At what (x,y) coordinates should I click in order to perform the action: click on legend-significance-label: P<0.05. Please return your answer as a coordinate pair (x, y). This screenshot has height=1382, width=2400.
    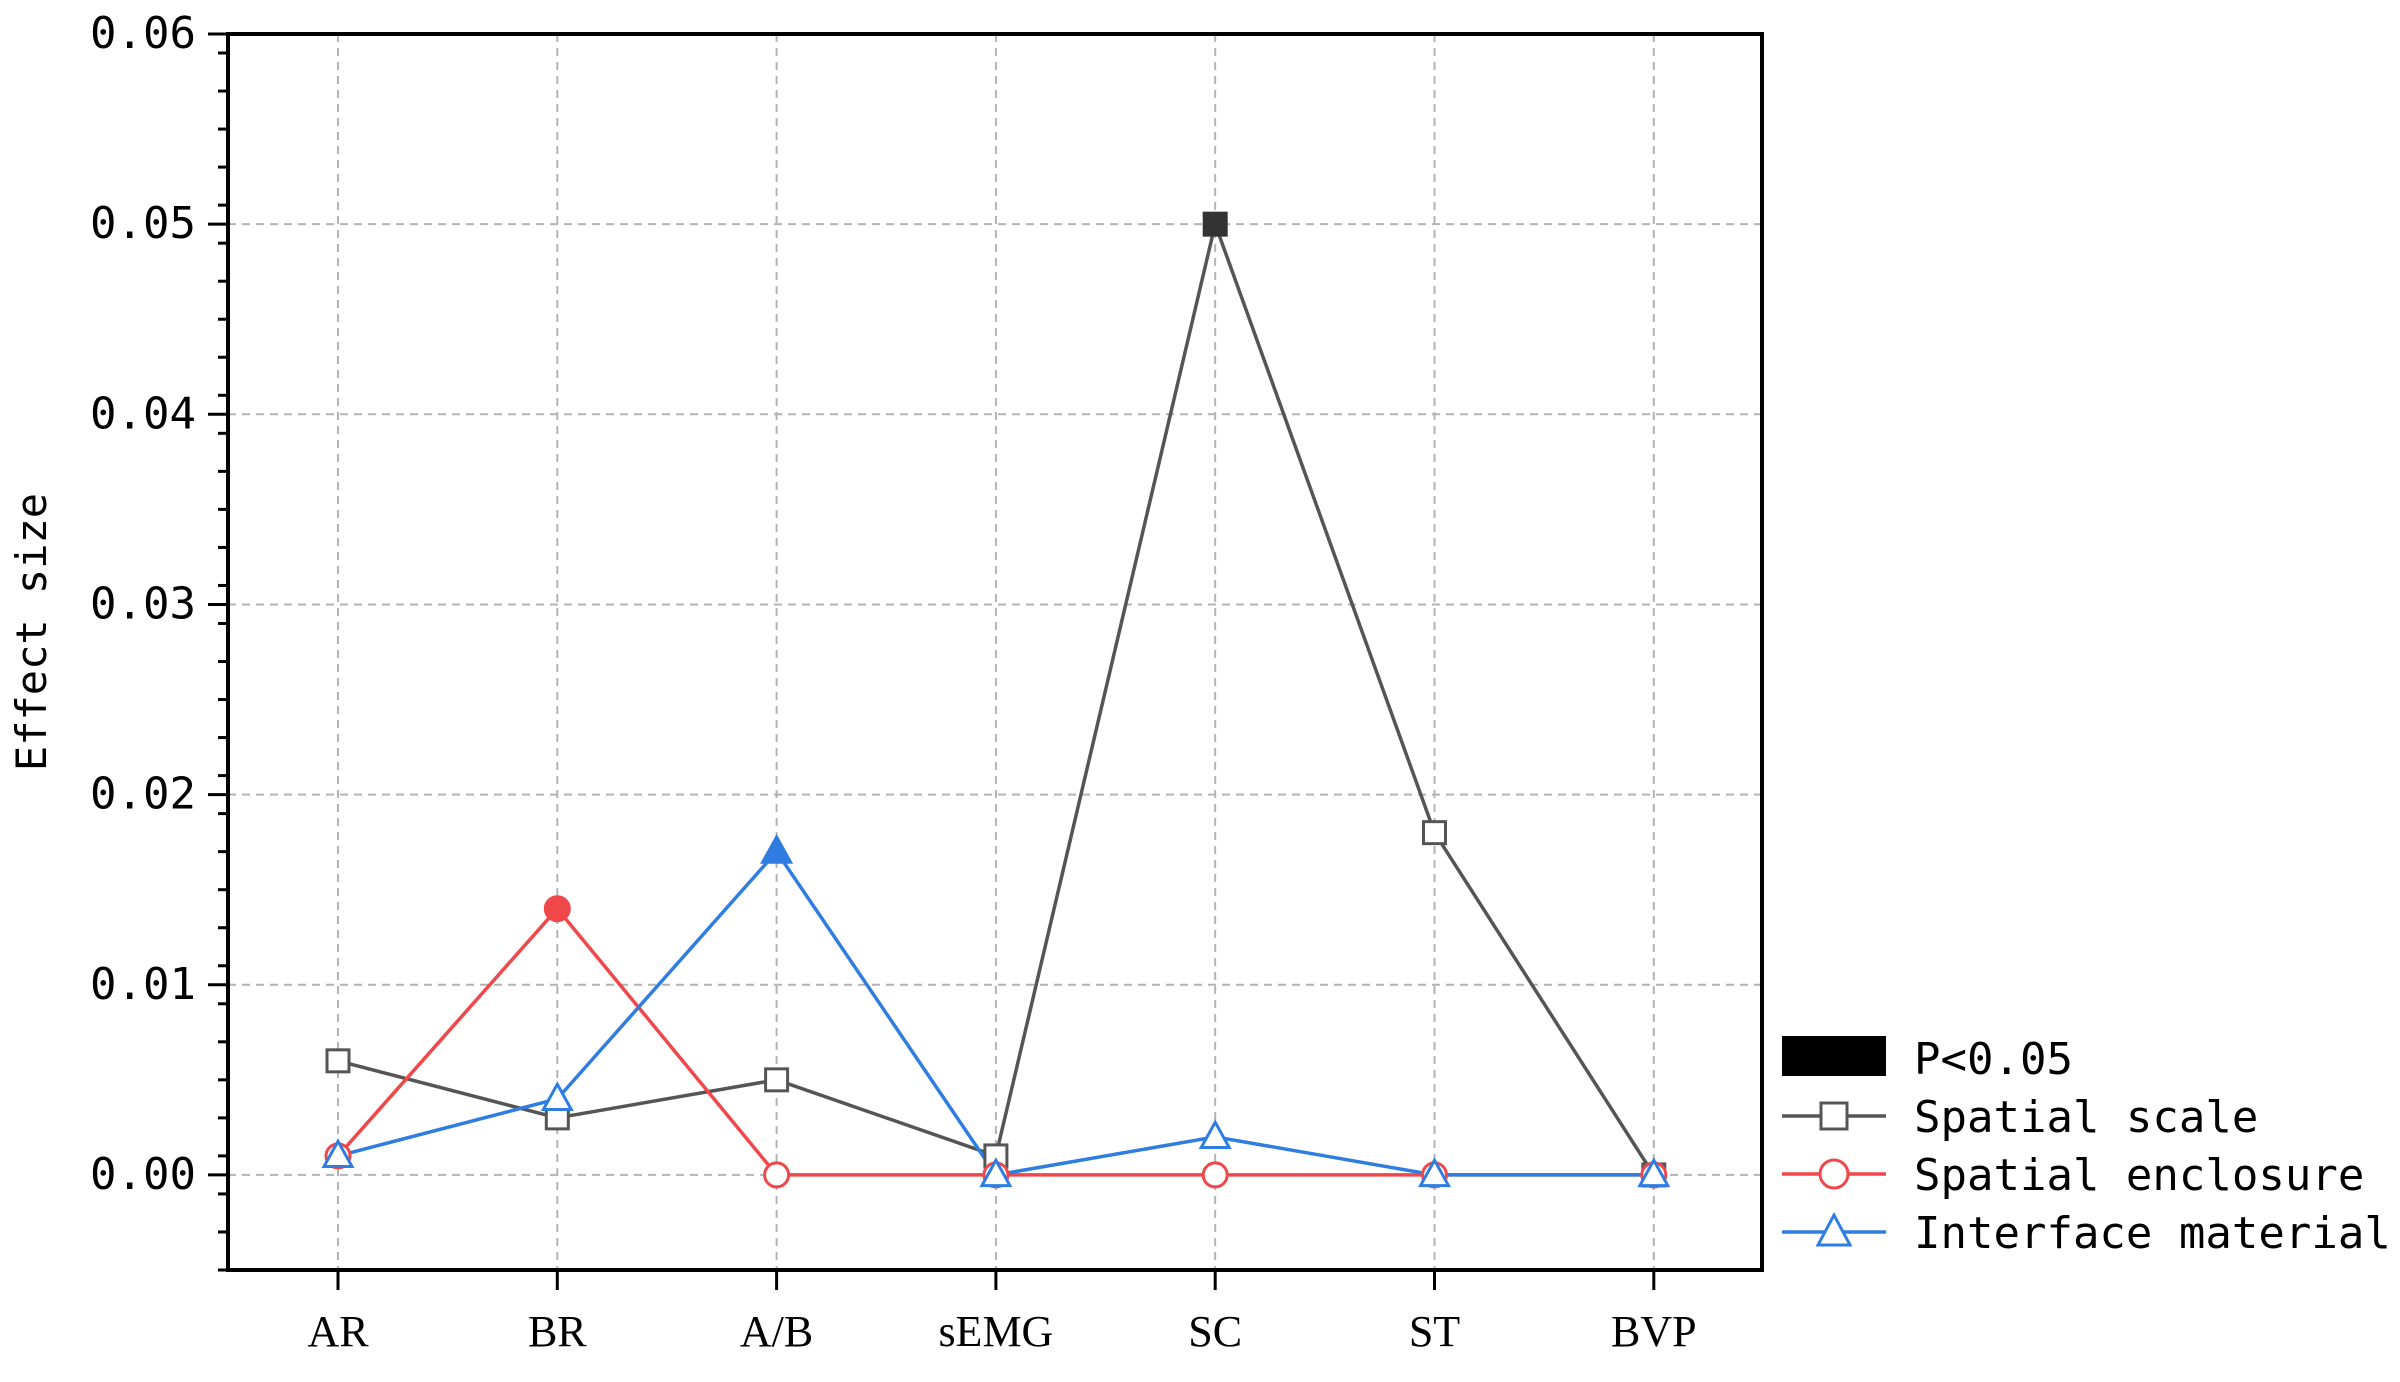
    Looking at the image, I should click on (1993, 1059).